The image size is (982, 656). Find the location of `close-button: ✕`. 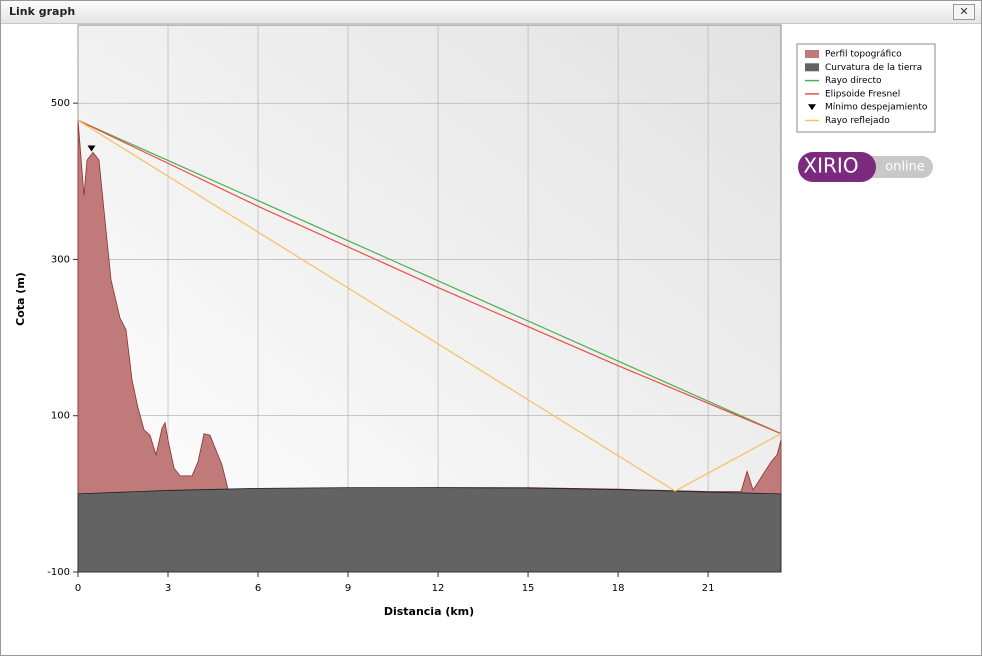

close-button: ✕ is located at coordinates (964, 12).